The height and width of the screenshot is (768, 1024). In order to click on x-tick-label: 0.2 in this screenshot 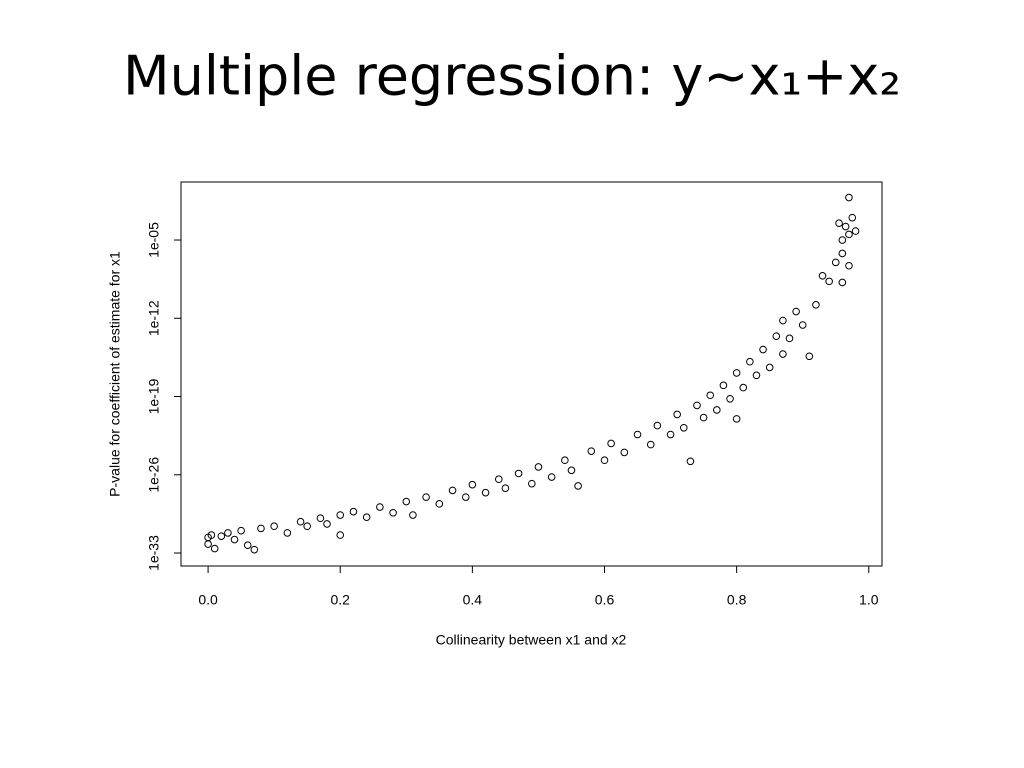, I will do `click(340, 600)`.